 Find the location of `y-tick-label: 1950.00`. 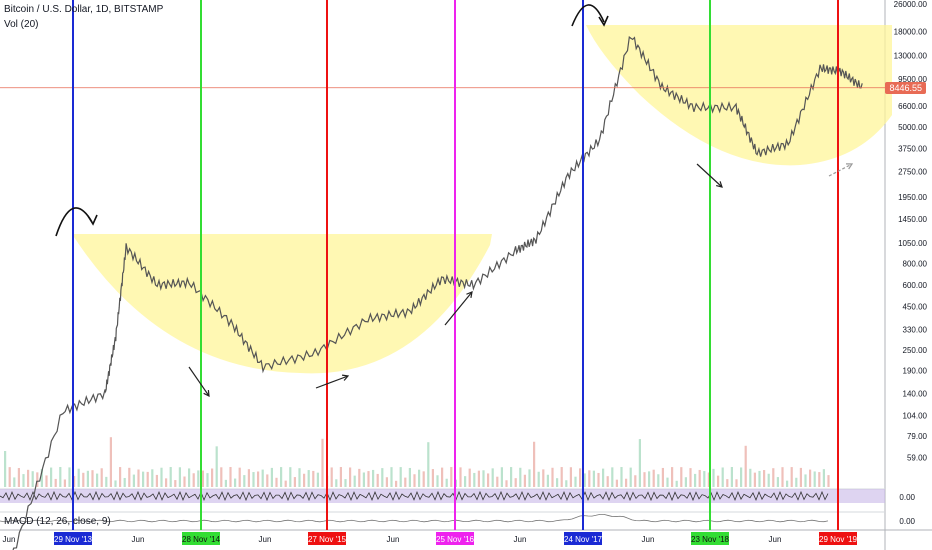

y-tick-label: 1950.00 is located at coordinates (912, 197).